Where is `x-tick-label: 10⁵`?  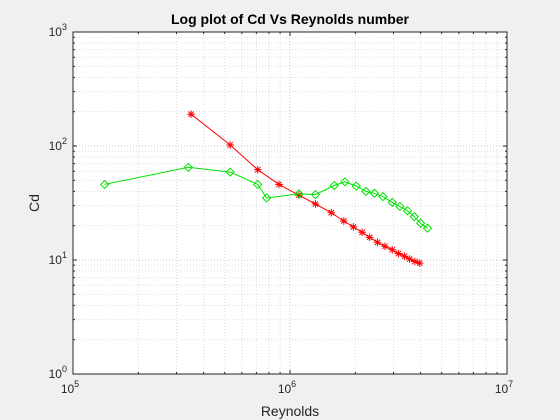
x-tick-label: 10⁵ is located at coordinates (70, 387).